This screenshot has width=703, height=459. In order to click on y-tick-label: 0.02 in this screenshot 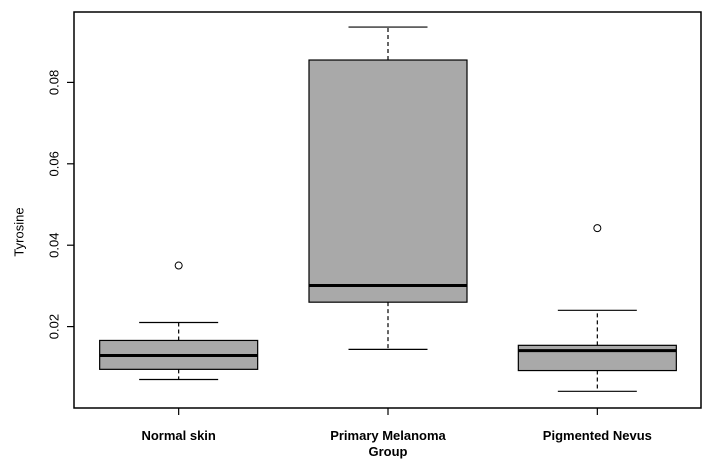, I will do `click(53, 326)`.